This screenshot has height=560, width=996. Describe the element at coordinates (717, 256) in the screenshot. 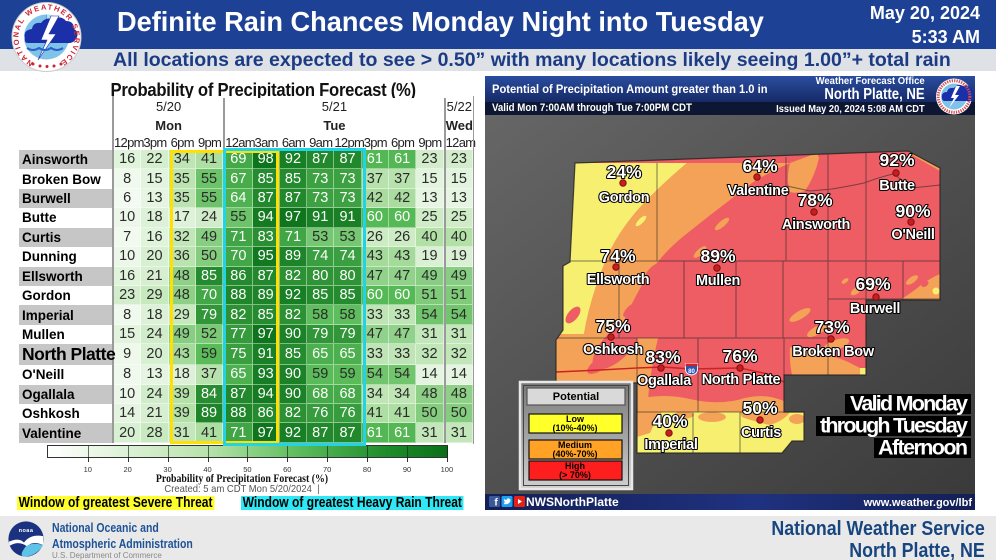

I see `svg-text: 89%` at that location.